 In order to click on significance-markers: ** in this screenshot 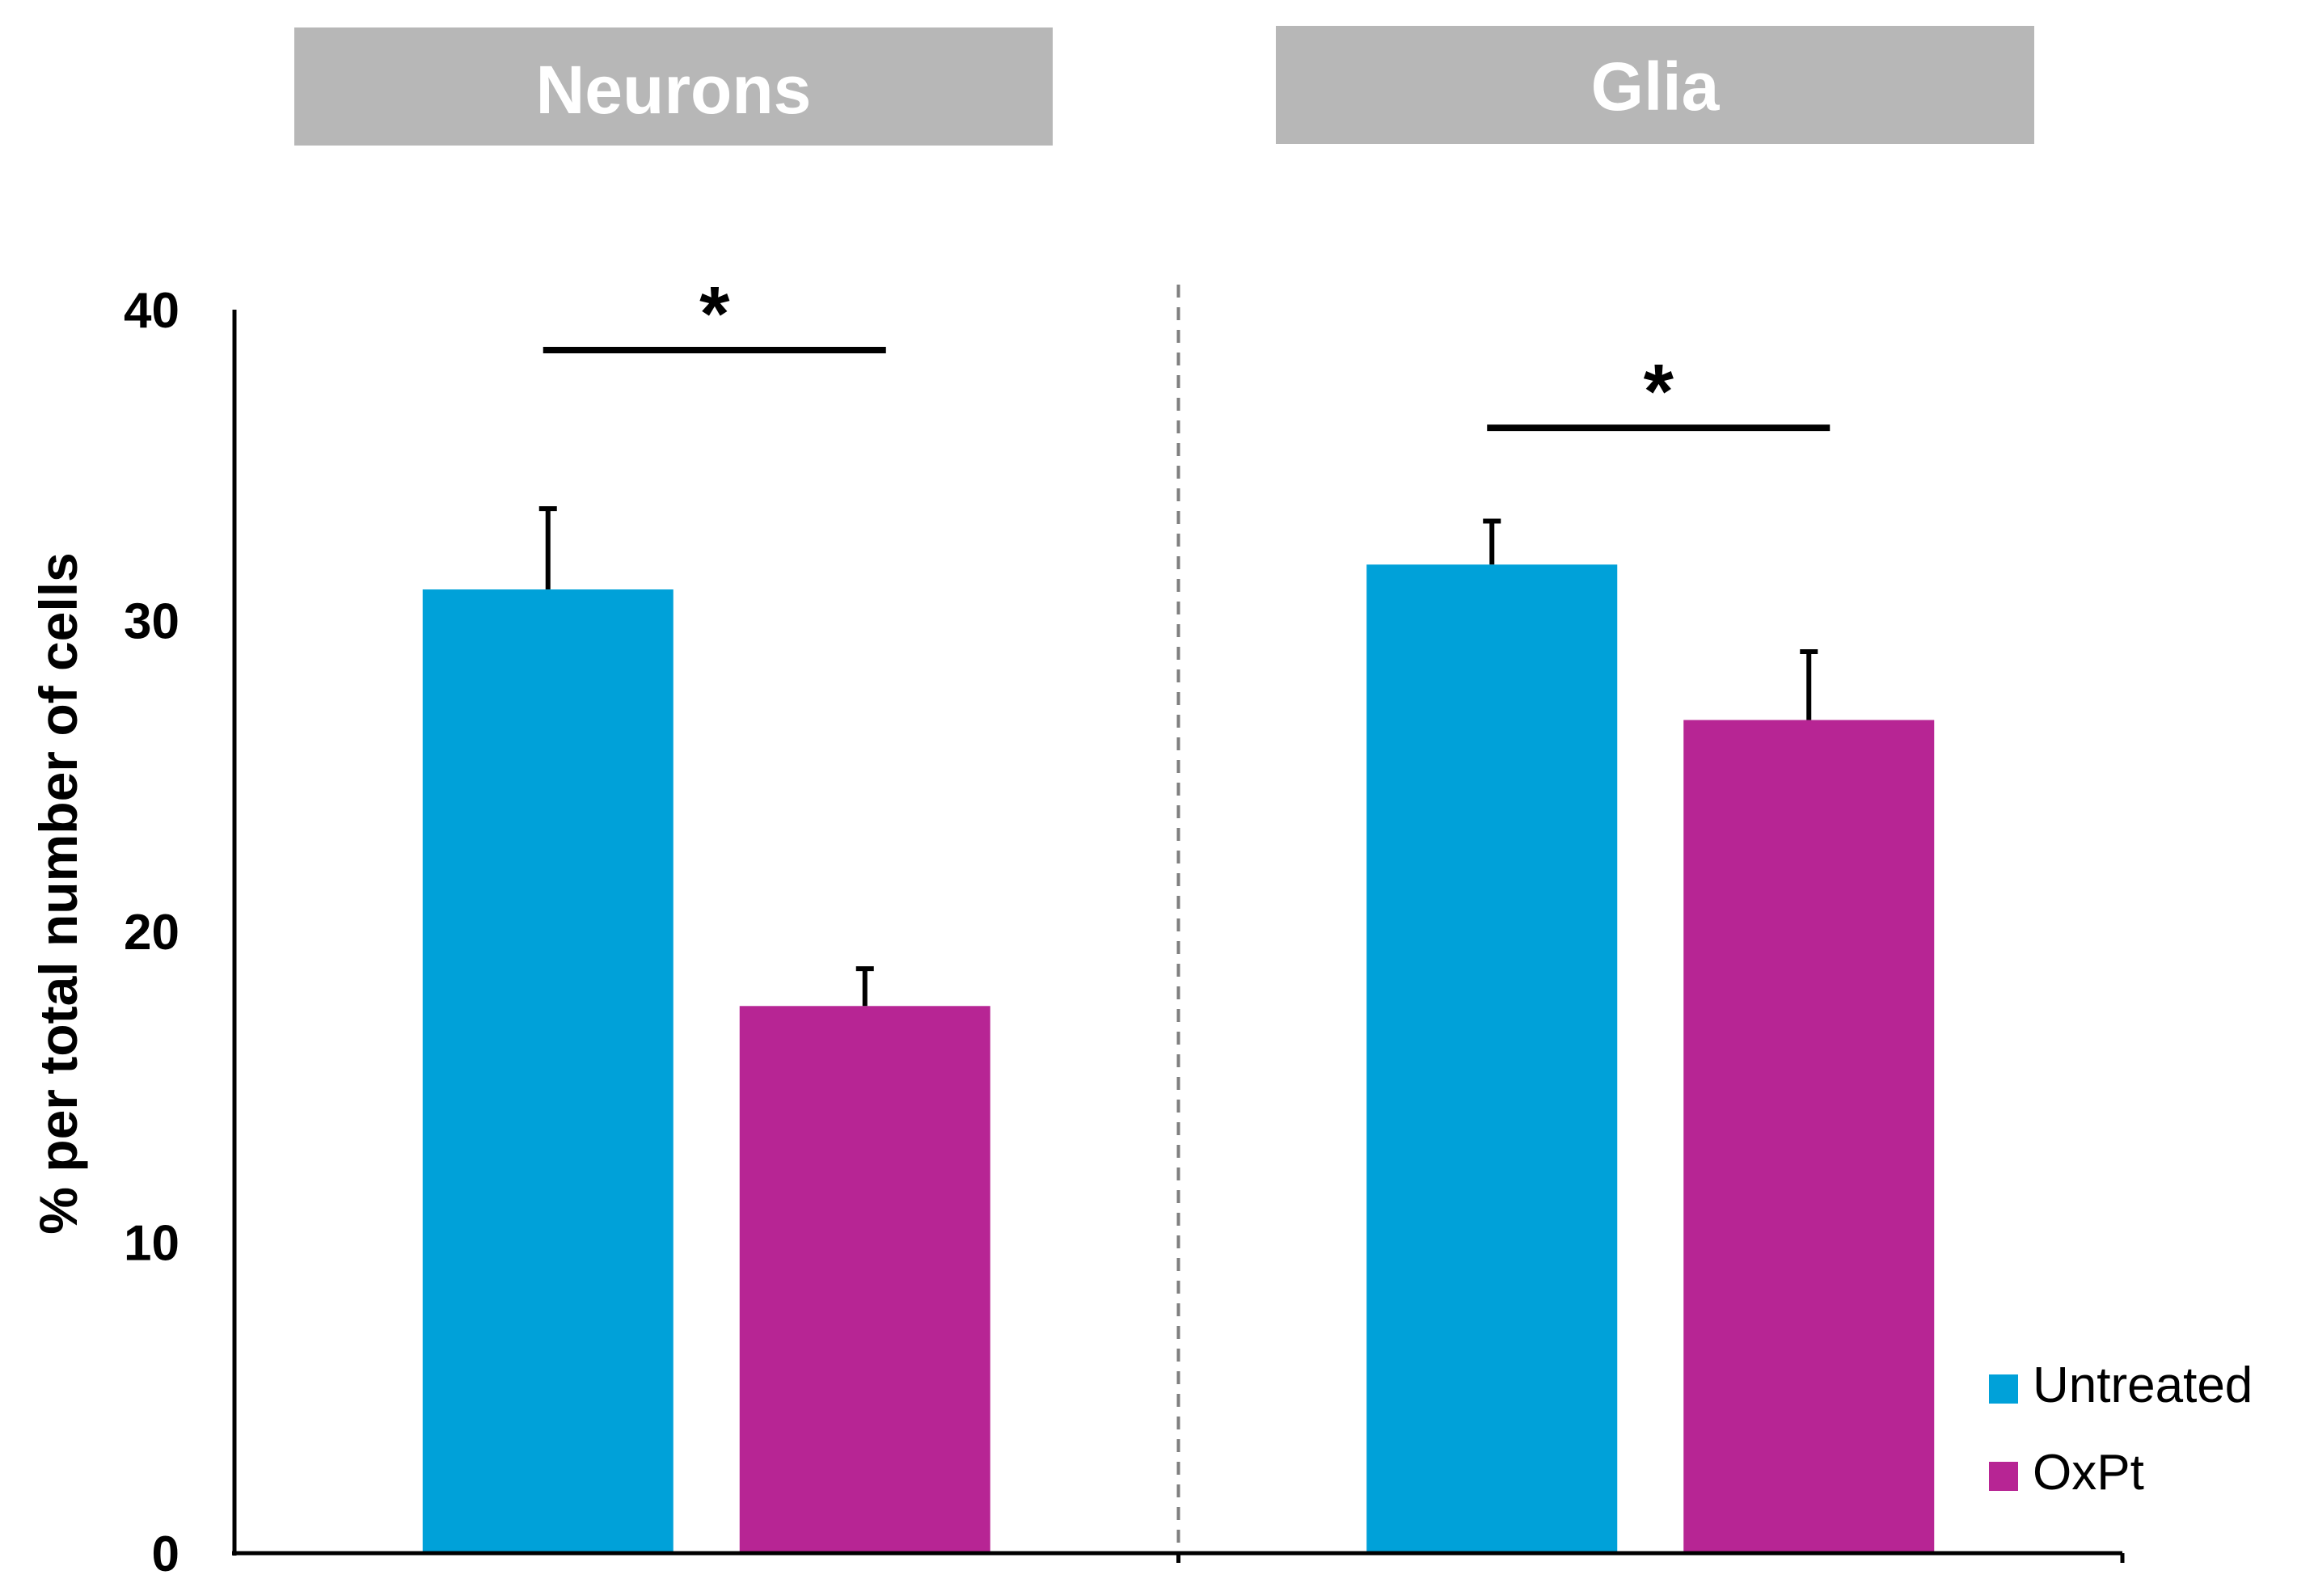, I will do `click(1187, 353)`.